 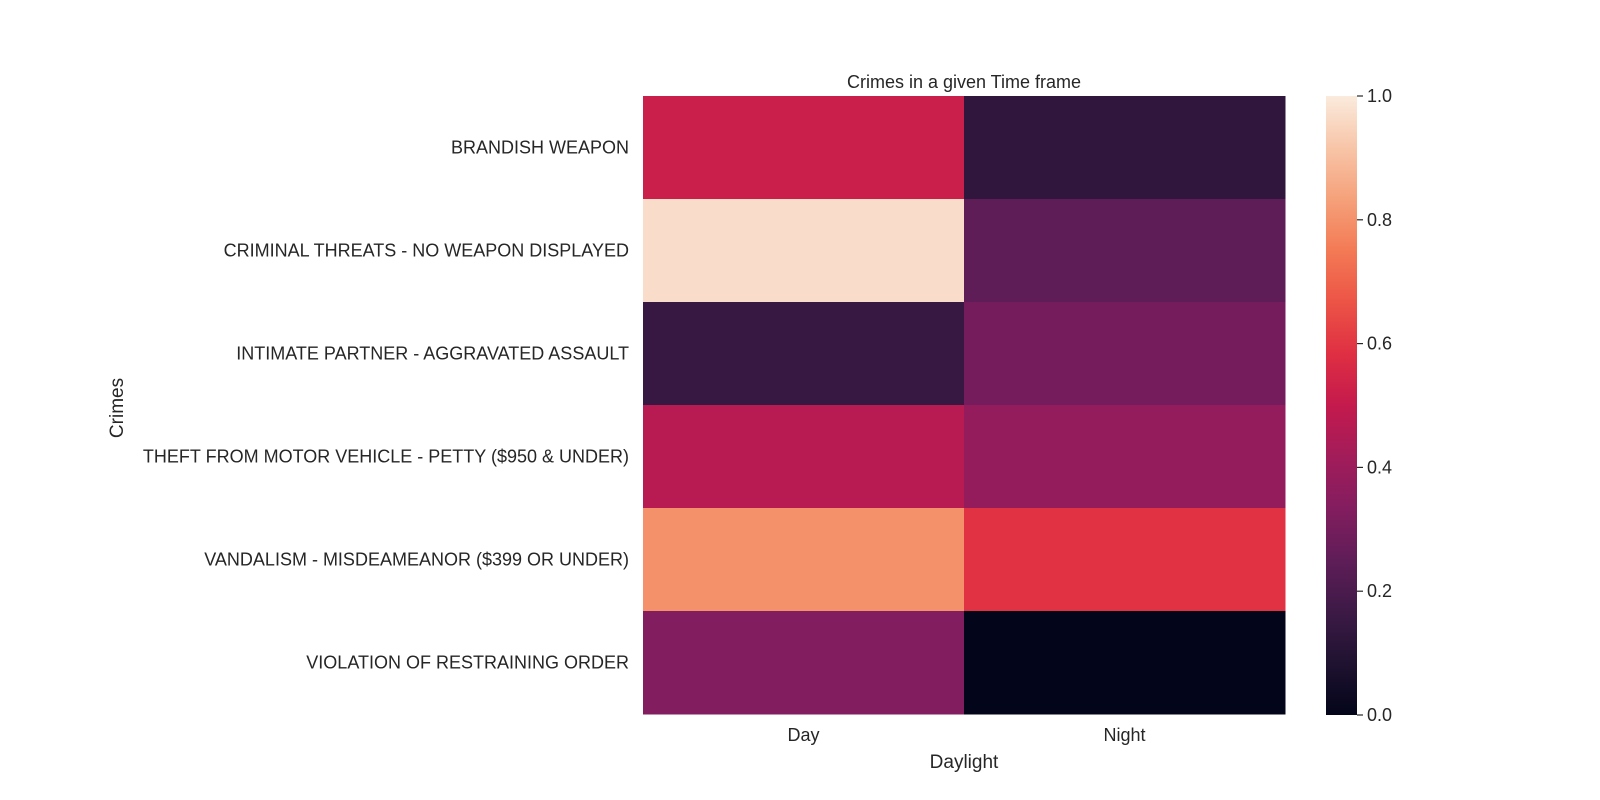 I want to click on x-tick-label: Night, so click(x=1124, y=735).